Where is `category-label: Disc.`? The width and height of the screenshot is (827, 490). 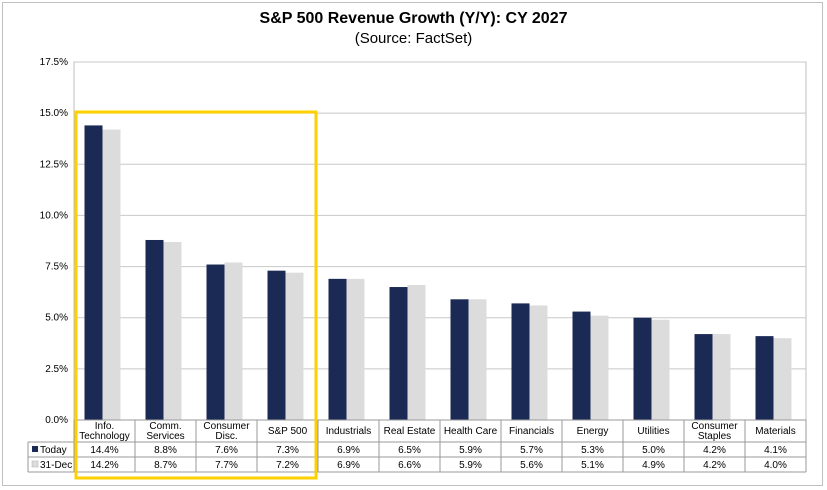 category-label: Disc. is located at coordinates (226, 436).